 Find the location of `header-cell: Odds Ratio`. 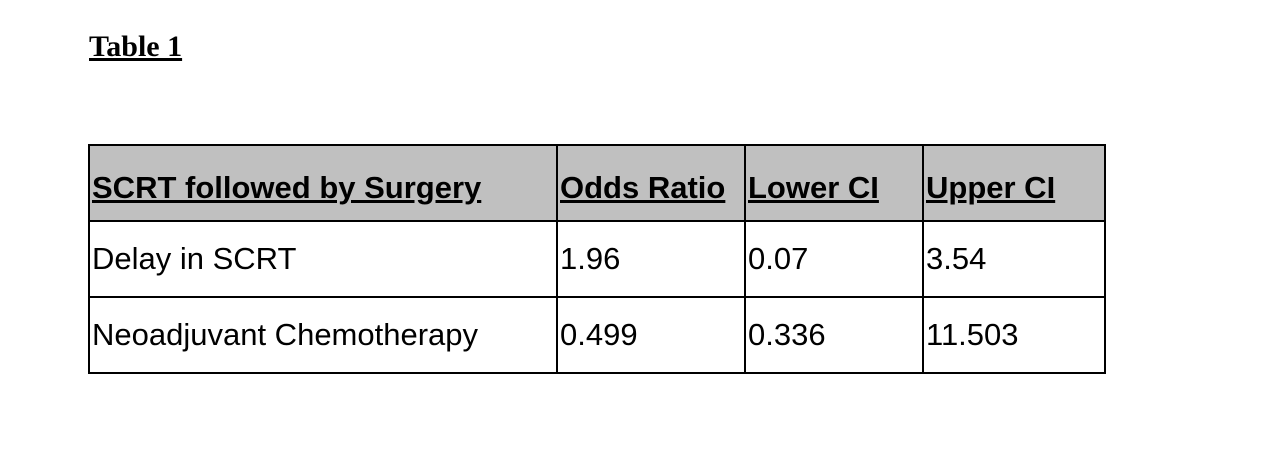

header-cell: Odds Ratio is located at coordinates (651, 183).